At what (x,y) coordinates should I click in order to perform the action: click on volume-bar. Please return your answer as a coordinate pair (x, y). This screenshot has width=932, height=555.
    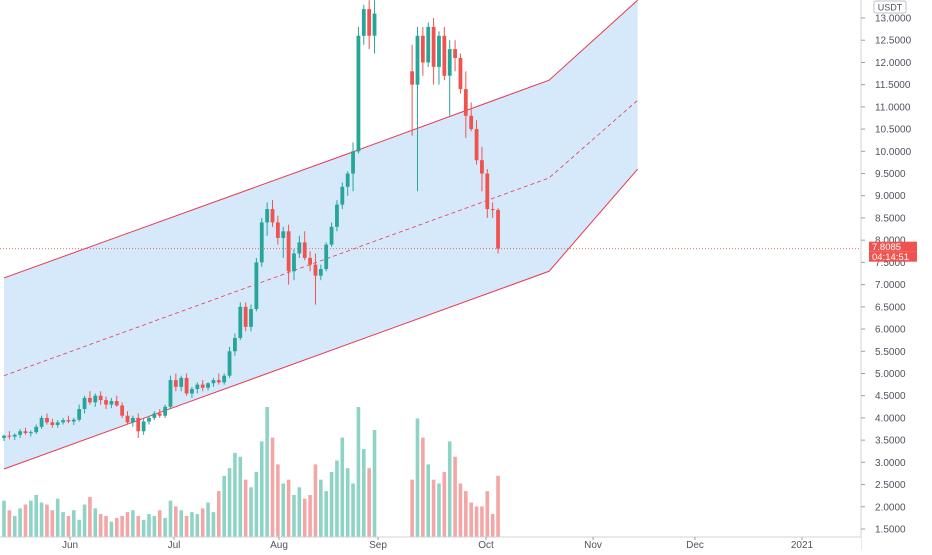
    Looking at the image, I should click on (111, 529).